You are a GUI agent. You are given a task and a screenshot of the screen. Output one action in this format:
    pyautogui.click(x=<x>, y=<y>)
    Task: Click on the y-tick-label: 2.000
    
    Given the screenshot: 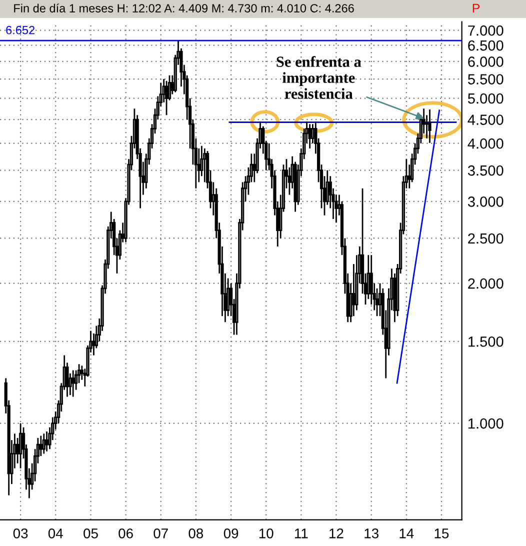 What is the action you would take?
    pyautogui.click(x=486, y=283)
    